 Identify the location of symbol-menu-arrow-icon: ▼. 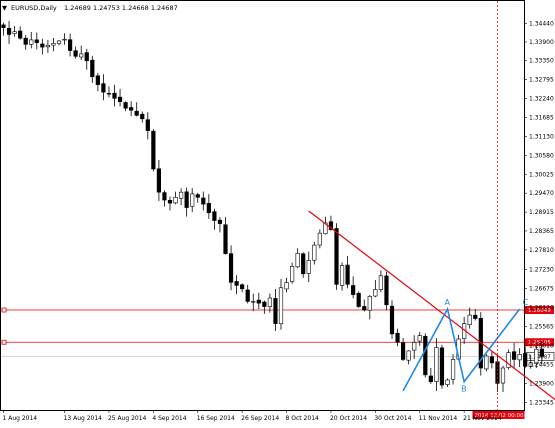
(4, 8).